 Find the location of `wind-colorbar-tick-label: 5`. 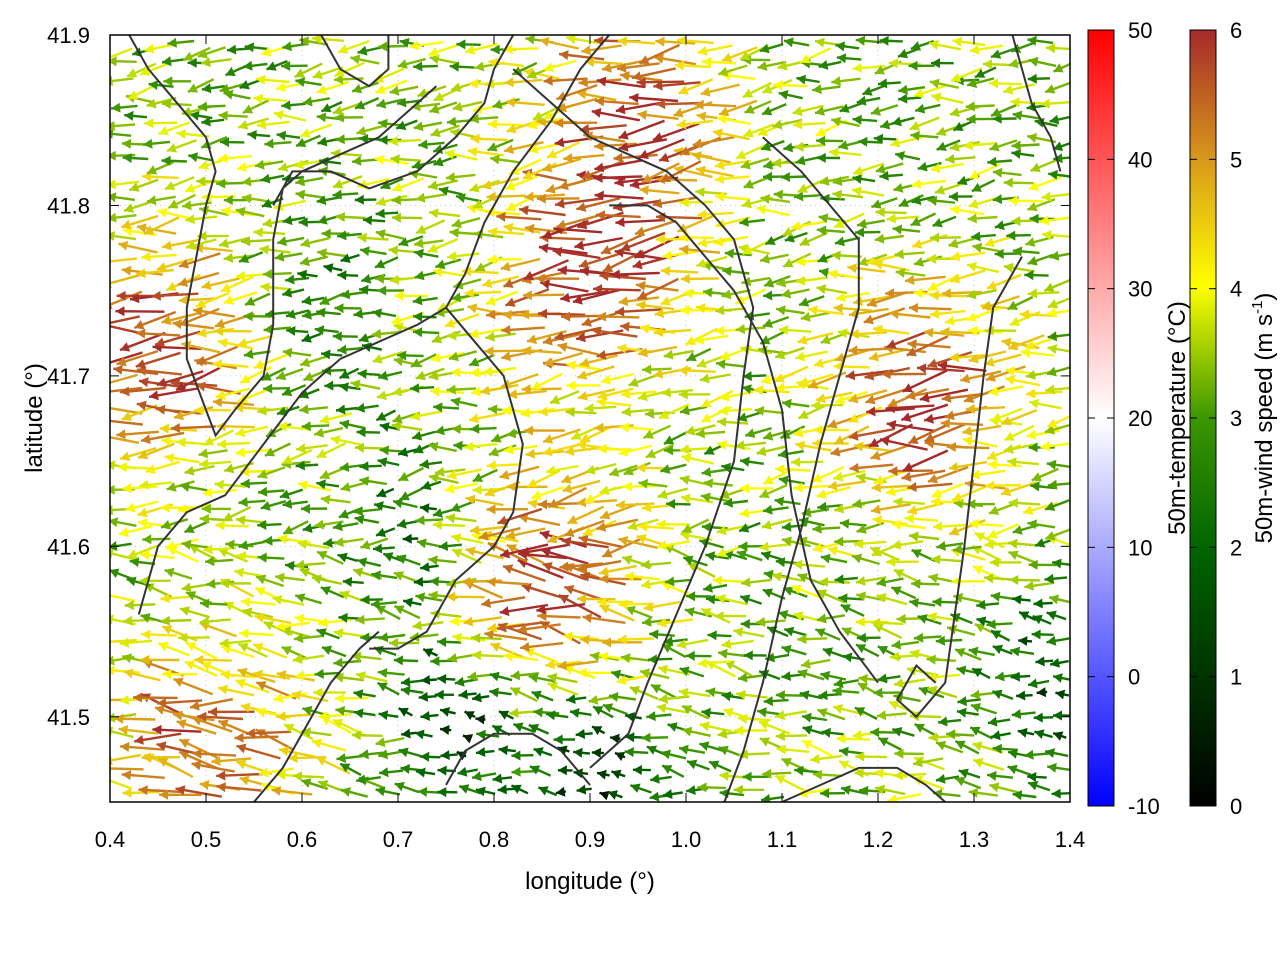

wind-colorbar-tick-label: 5 is located at coordinates (1236, 159).